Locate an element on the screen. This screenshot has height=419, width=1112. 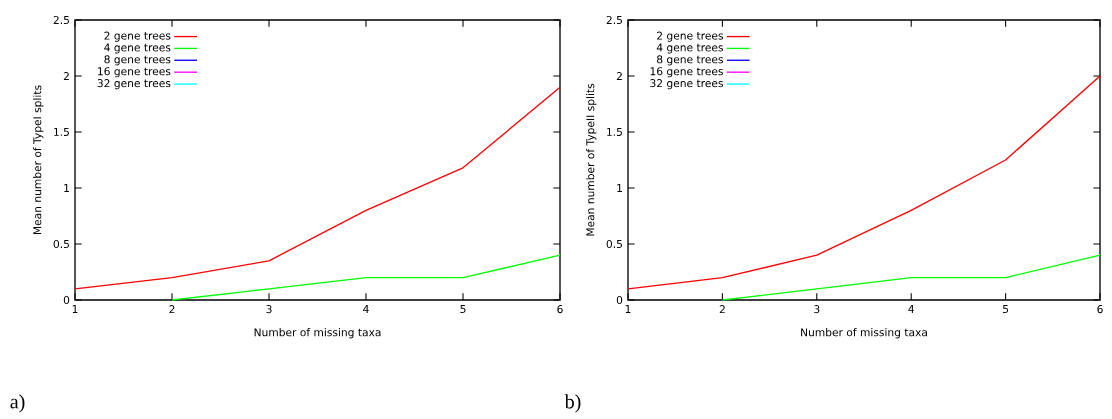
y-axis-title: Mean number of TypeII splits is located at coordinates (591, 159).